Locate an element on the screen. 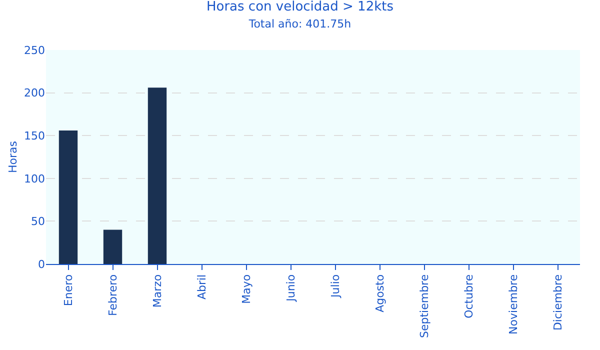  x-tick-label: Febrero is located at coordinates (113, 295).